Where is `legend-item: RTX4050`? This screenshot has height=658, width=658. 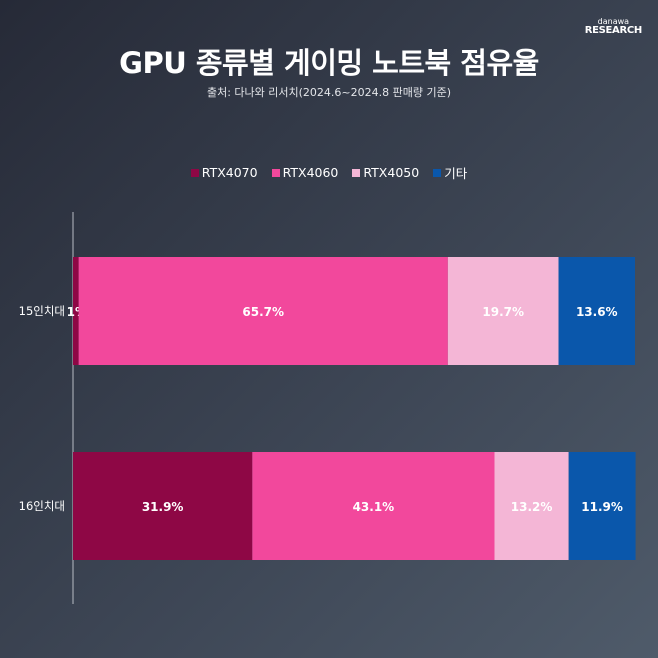 legend-item: RTX4050 is located at coordinates (385, 172).